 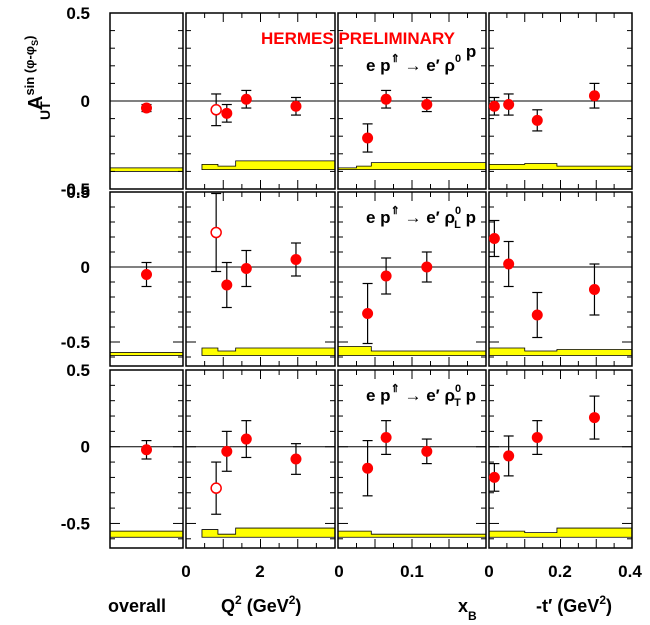 What do you see at coordinates (630, 571) in the screenshot?
I see `x-tick-label: 0.4` at bounding box center [630, 571].